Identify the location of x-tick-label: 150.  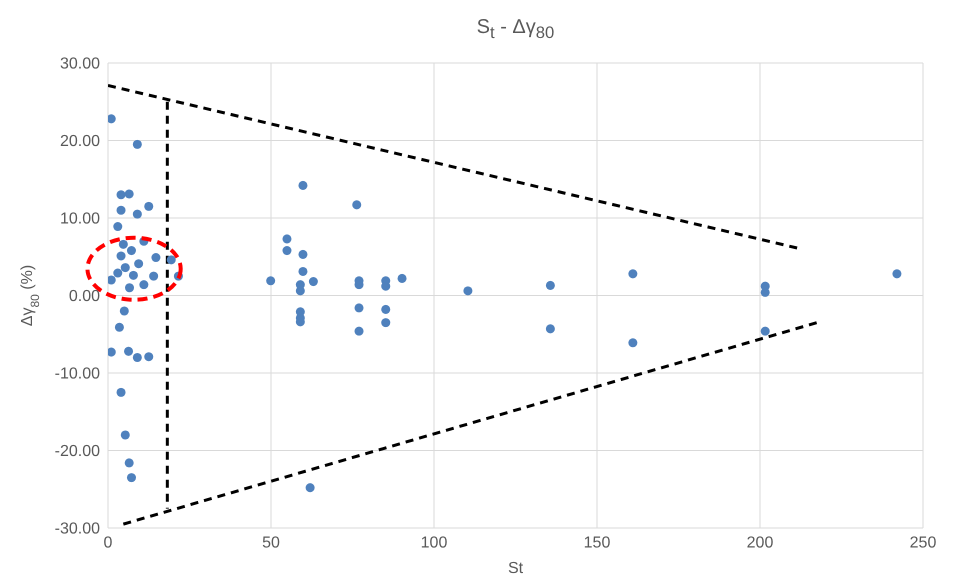
(597, 543).